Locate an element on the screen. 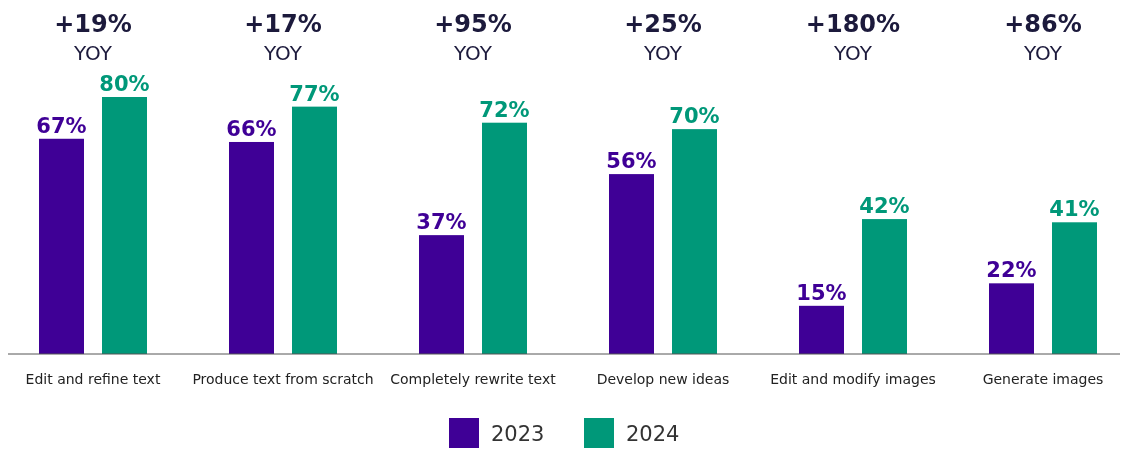  data-label: 41% is located at coordinates (1074, 209).